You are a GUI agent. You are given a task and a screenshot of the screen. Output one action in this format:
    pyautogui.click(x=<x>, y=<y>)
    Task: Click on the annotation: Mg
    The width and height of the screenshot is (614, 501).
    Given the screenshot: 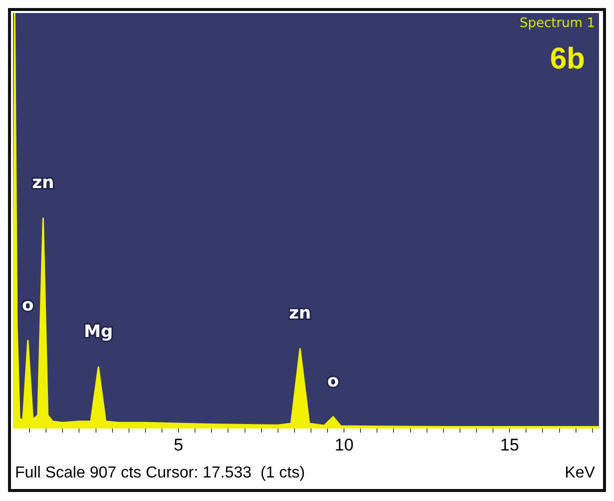 What is the action you would take?
    pyautogui.click(x=98, y=332)
    